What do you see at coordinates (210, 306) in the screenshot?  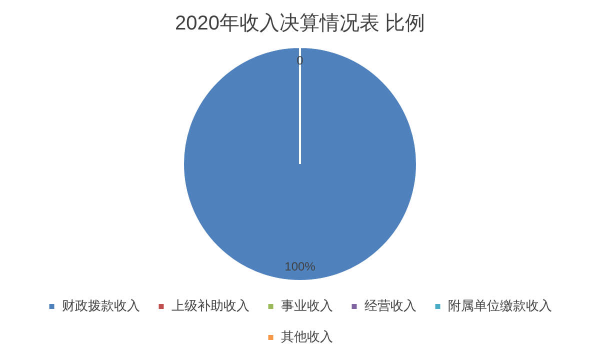 I see `legend-label: 上级补助收入` at bounding box center [210, 306].